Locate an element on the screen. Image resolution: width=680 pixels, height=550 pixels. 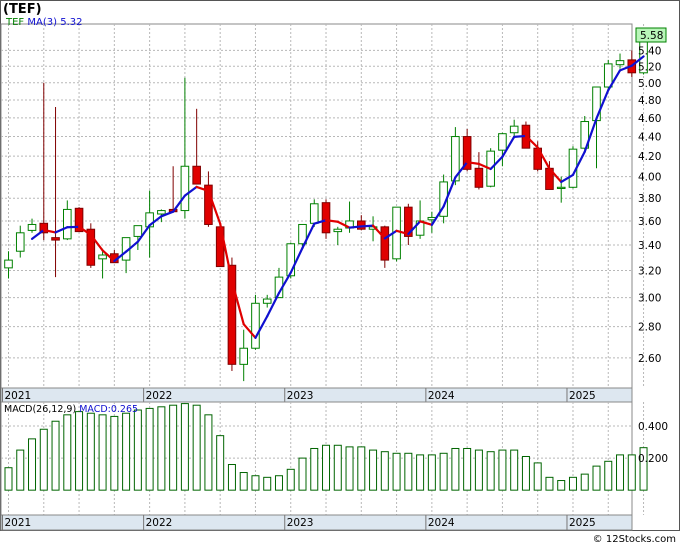
macd-legend: MACD(26,12,9) MACD:0.265 is located at coordinates (71, 409).